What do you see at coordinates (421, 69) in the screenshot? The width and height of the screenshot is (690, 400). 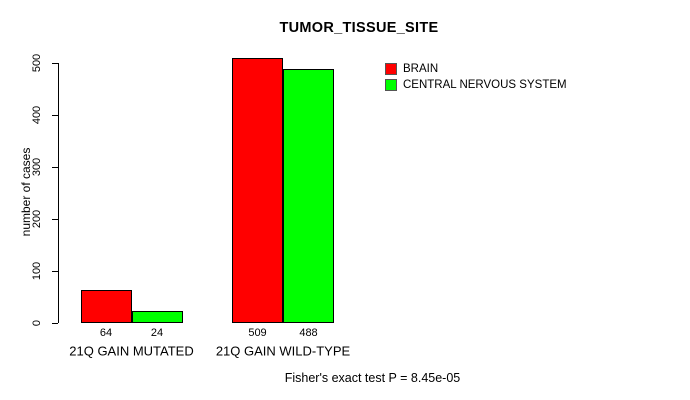 I see `legend-label-brain: BRAIN` at bounding box center [421, 69].